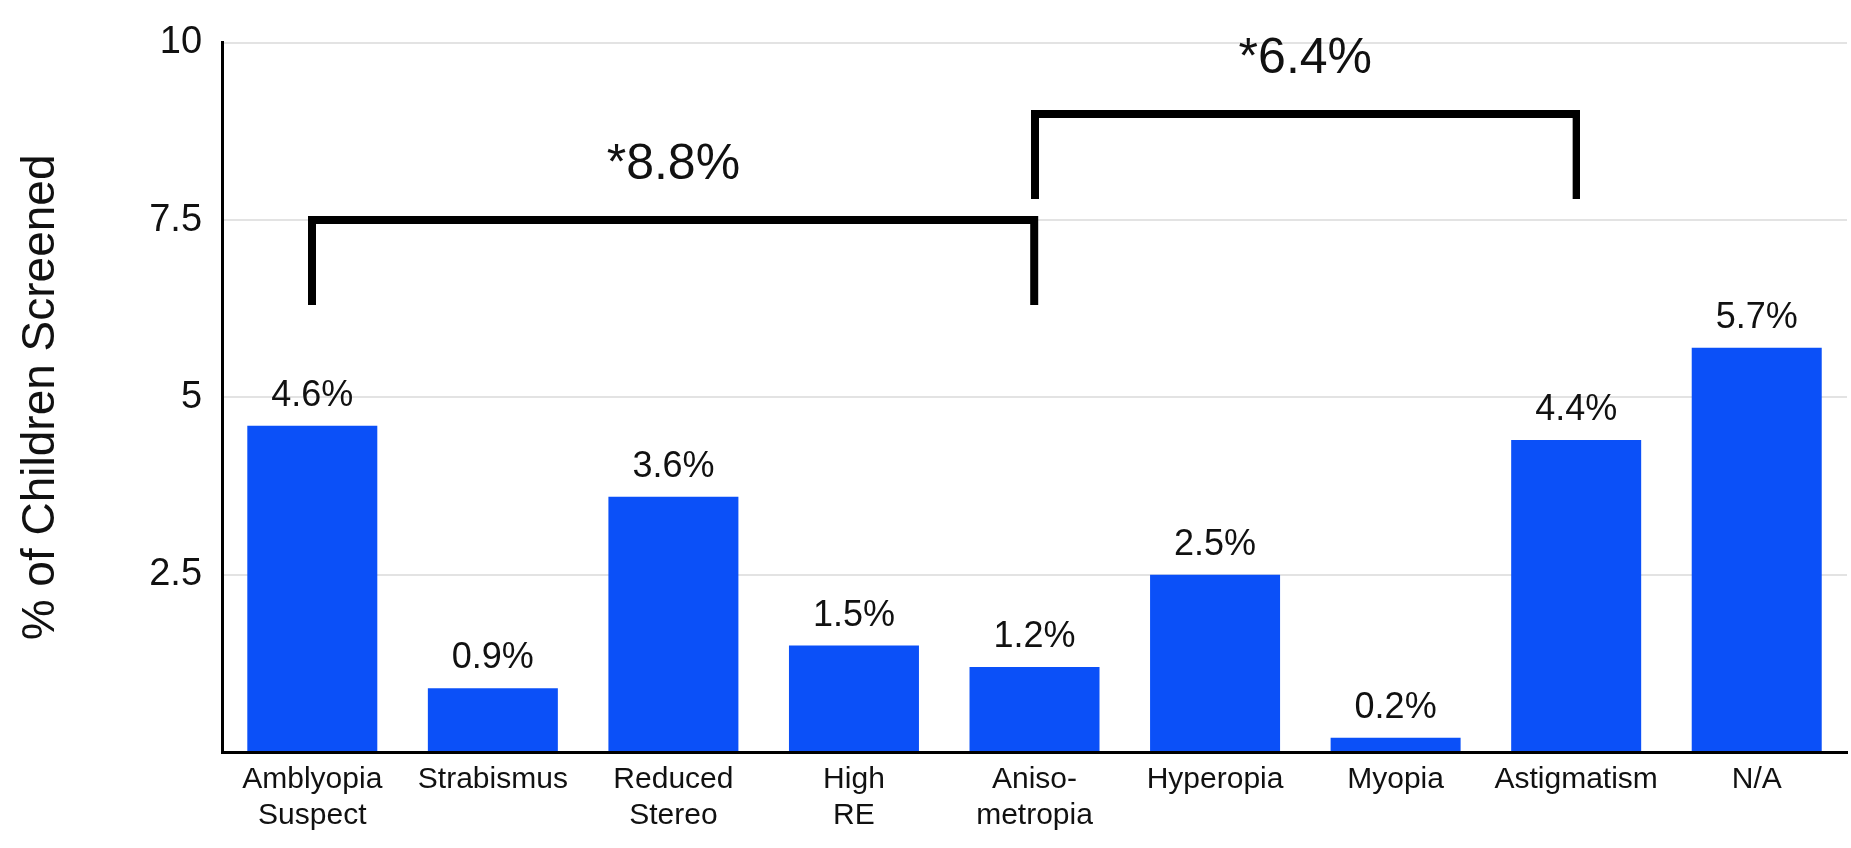 This screenshot has height=848, width=1851. I want to click on y-tick-label: 10, so click(181, 40).